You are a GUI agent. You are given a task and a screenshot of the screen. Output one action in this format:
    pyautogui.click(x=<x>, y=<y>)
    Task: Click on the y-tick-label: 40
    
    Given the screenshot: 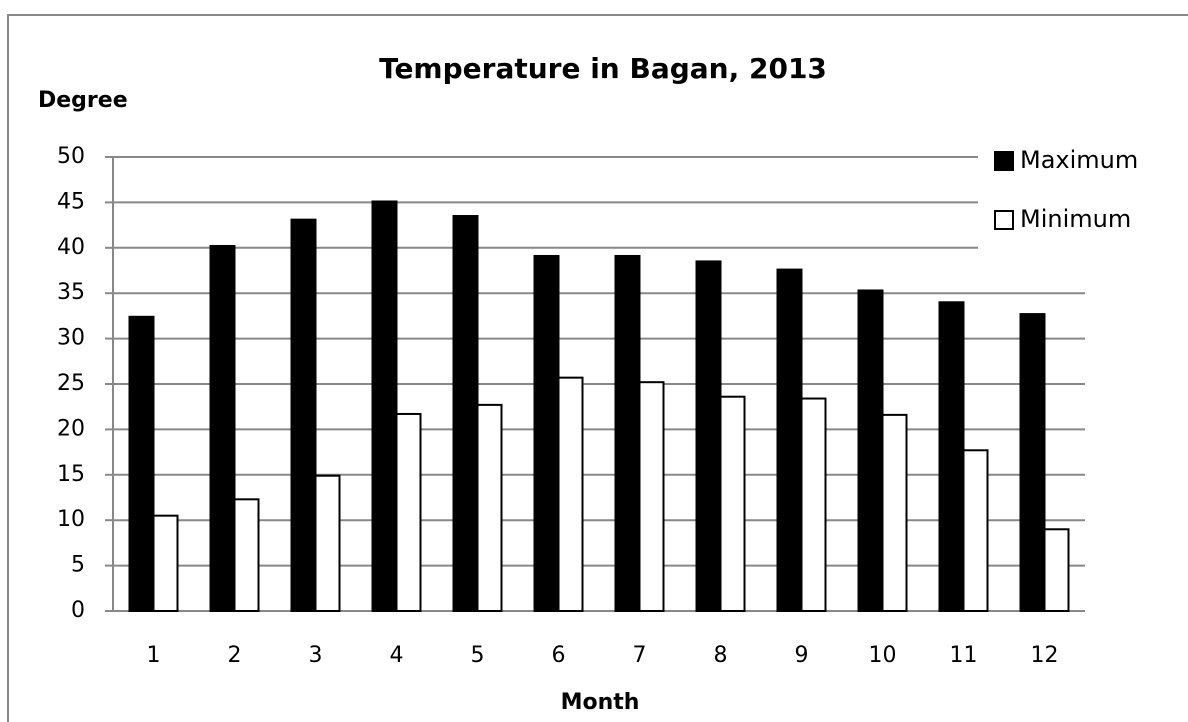 What is the action you would take?
    pyautogui.click(x=71, y=247)
    